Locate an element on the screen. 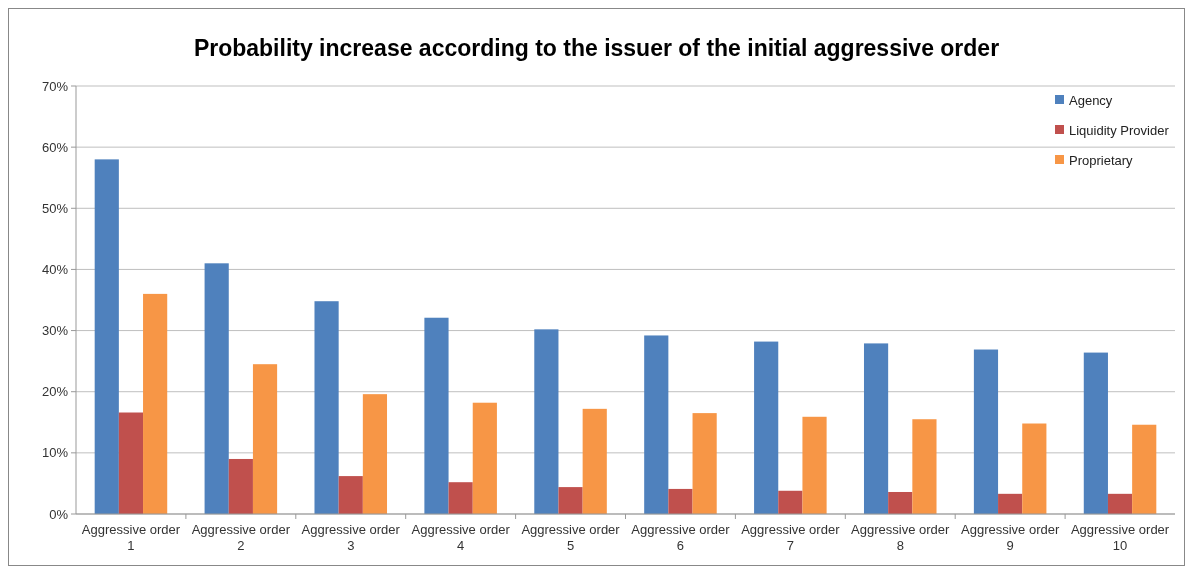 The height and width of the screenshot is (574, 1193). x-tick-label: Aggressive order 4 is located at coordinates (461, 537).